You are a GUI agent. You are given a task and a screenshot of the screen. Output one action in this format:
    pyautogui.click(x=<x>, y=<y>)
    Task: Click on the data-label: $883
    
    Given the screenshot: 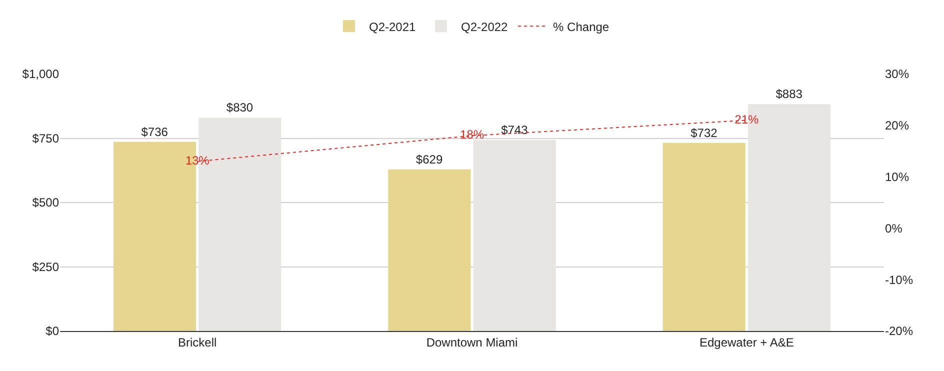 What is the action you would take?
    pyautogui.click(x=789, y=94)
    